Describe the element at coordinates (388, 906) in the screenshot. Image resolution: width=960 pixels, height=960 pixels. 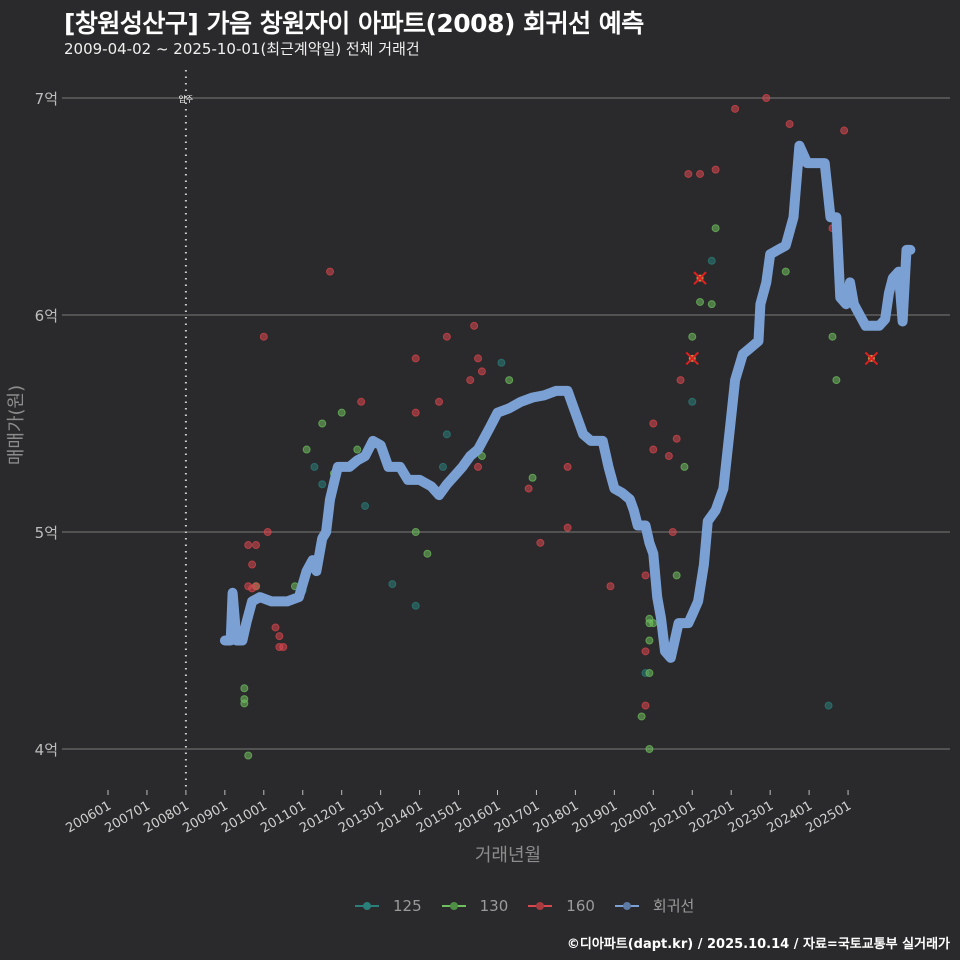
I see `legend-item-125: 125` at that location.